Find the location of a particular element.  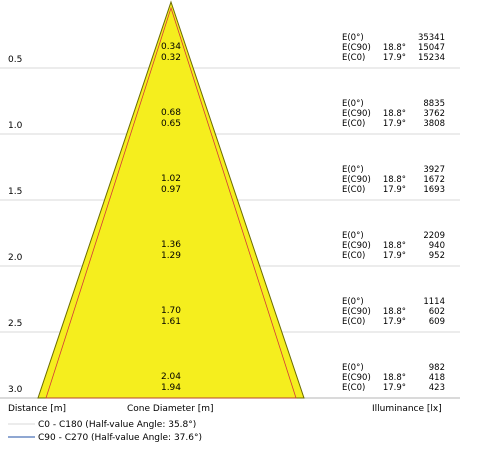

cone-diameter-c90: 1.61 is located at coordinates (171, 322).